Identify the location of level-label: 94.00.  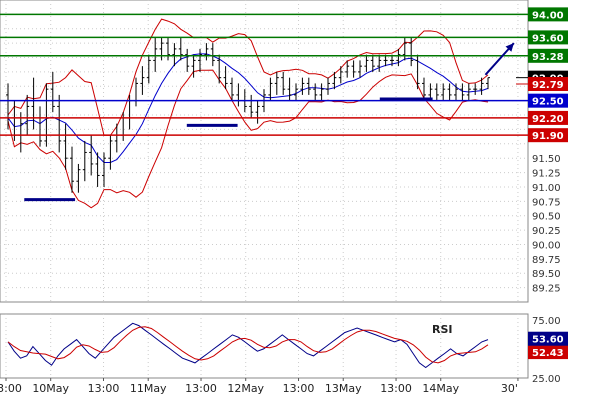
(548, 15).